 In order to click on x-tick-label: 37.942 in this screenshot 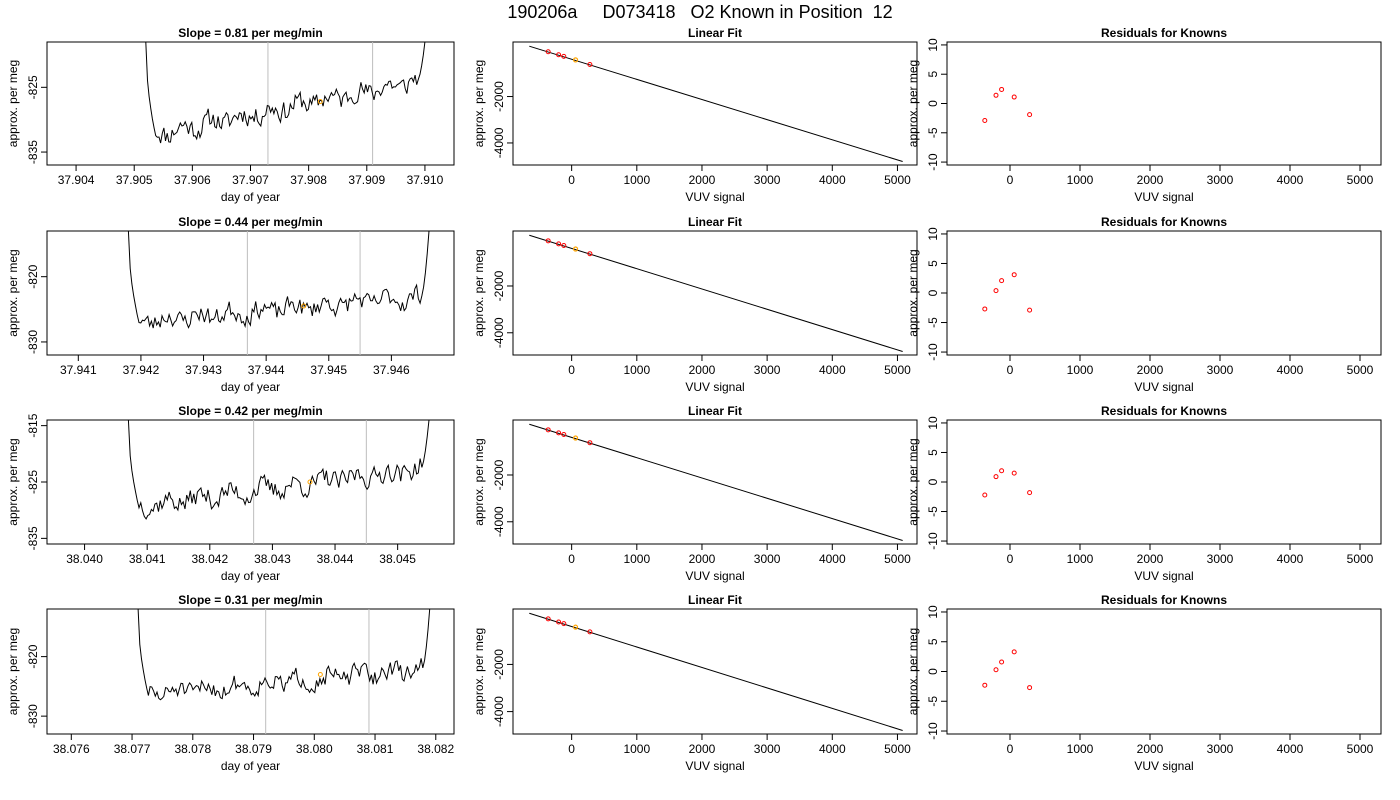, I will do `click(141, 370)`.